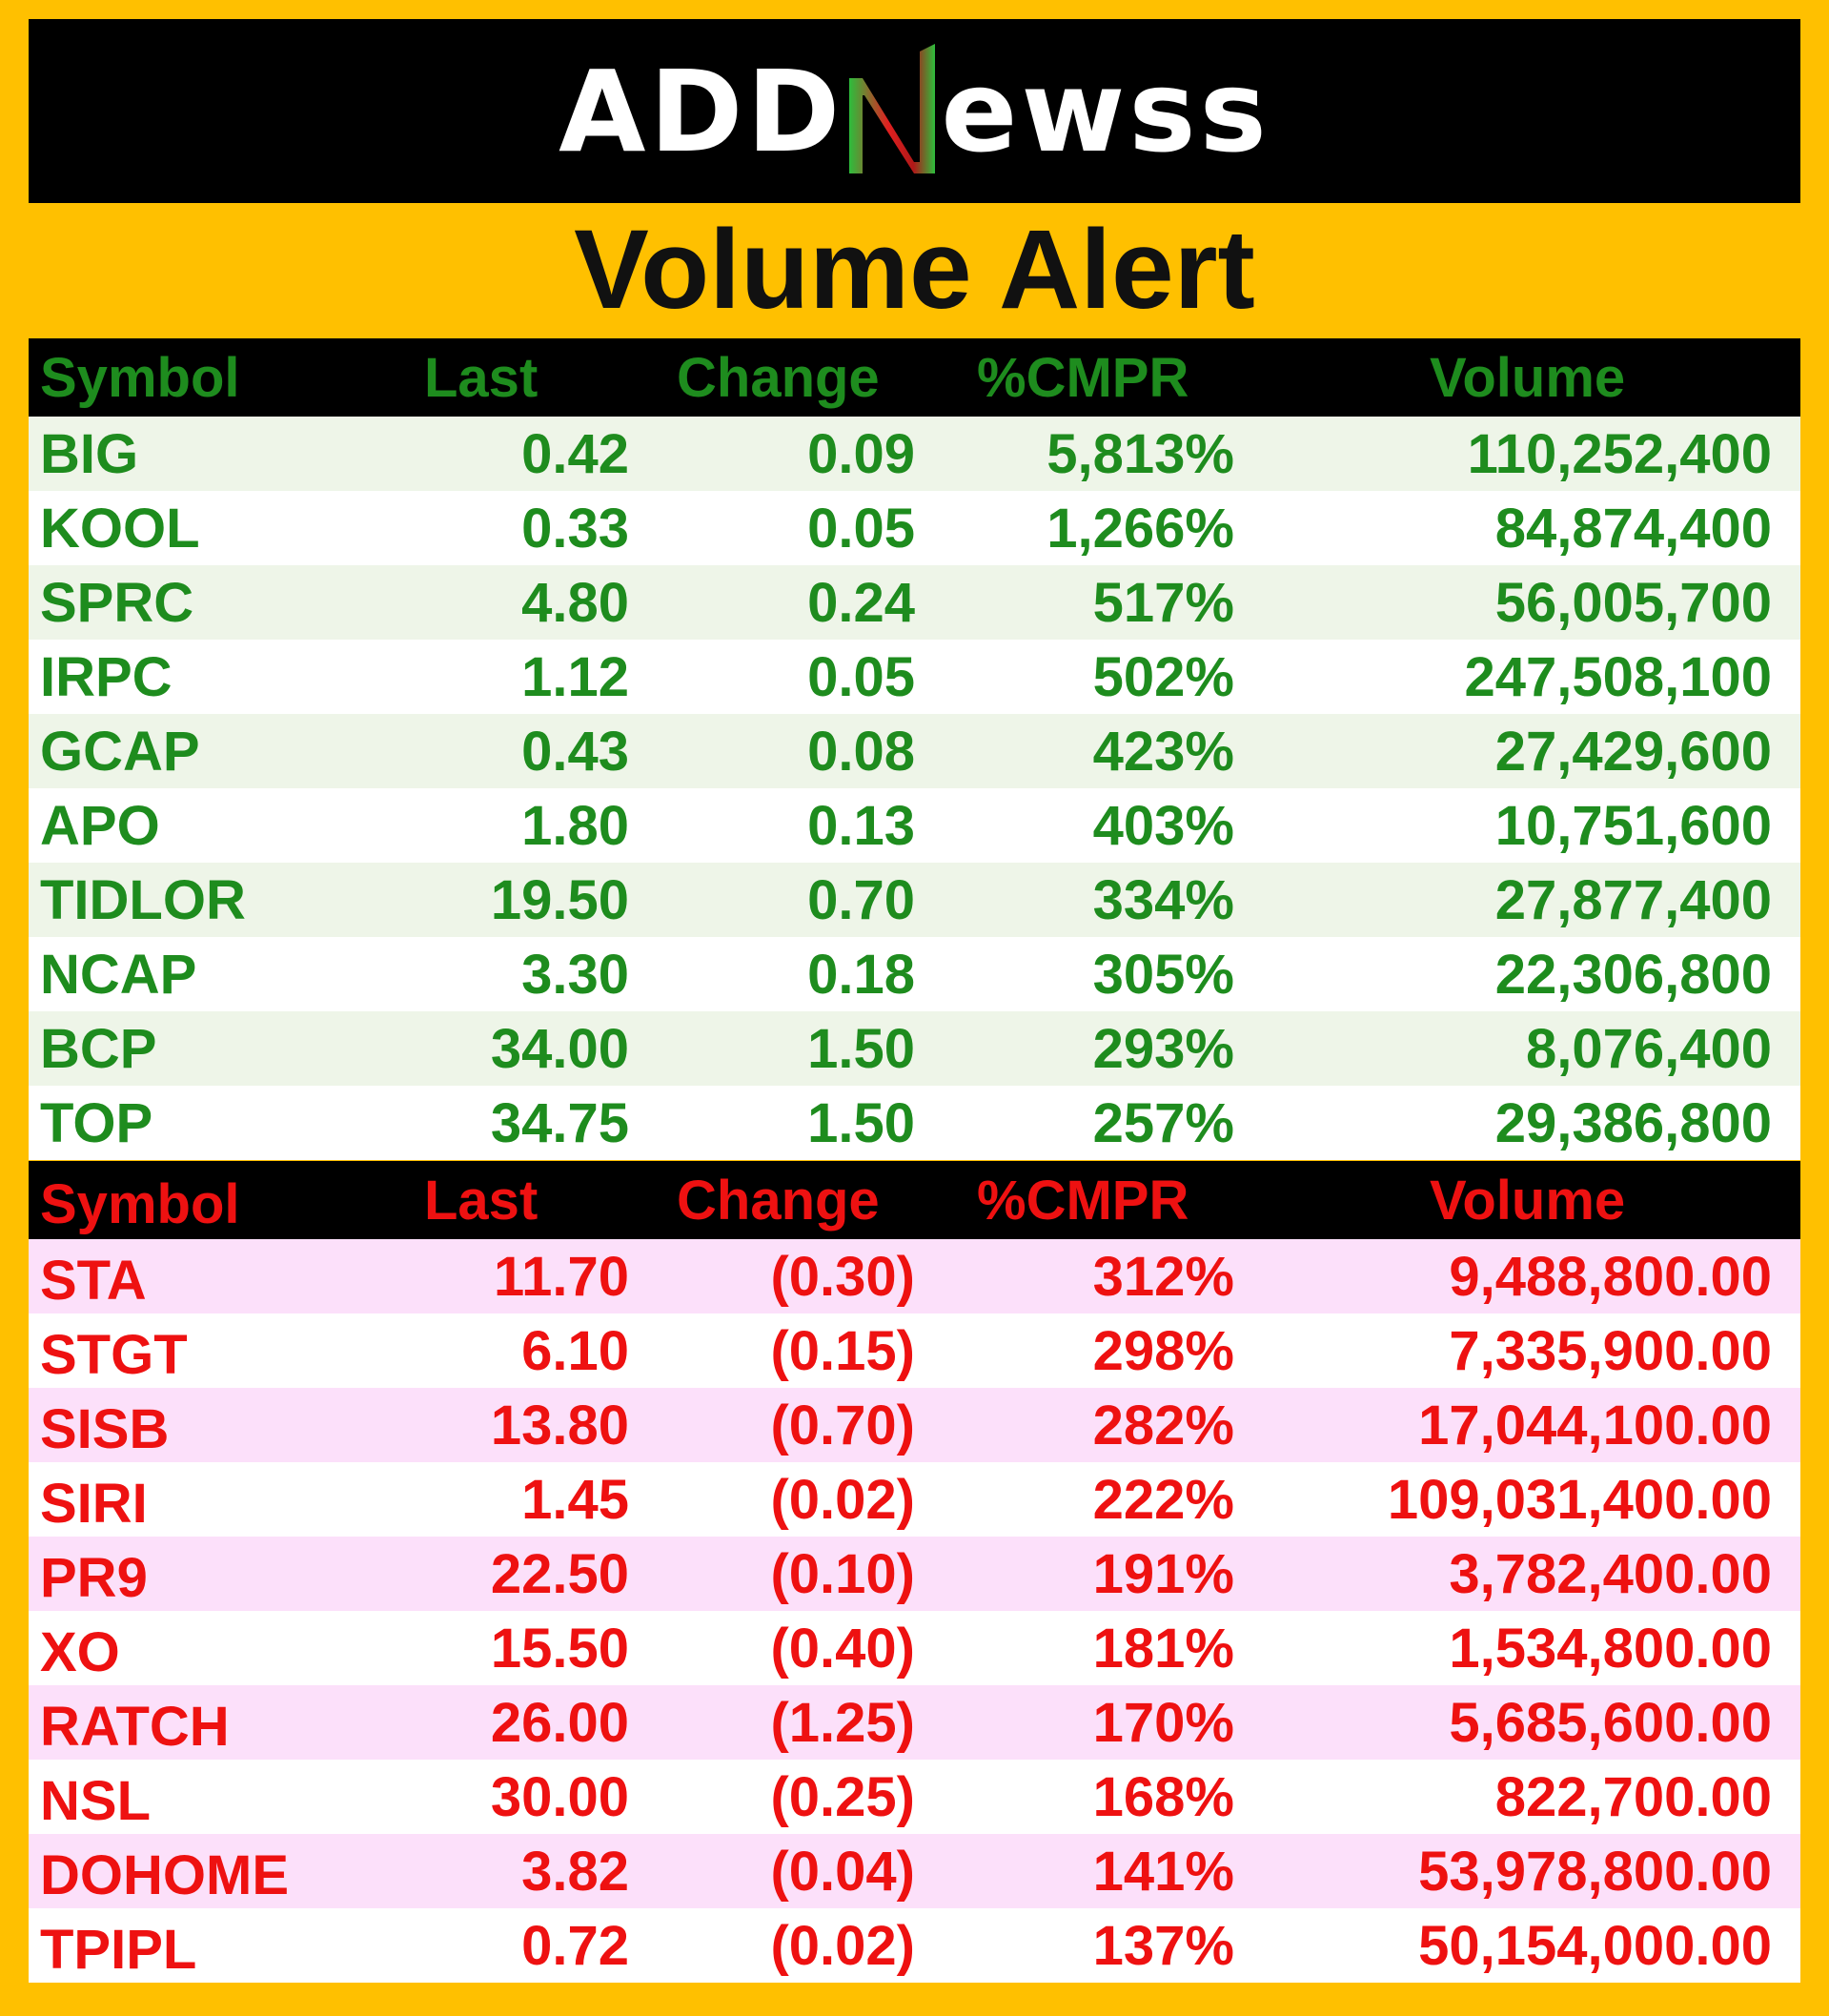 This screenshot has height=2016, width=1829. Describe the element at coordinates (89, 453) in the screenshot. I see `symbol-cell: BIG` at that location.